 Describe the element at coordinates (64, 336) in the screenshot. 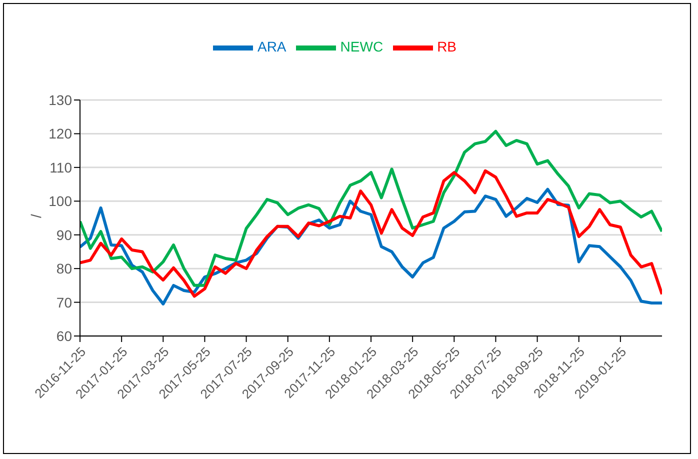

I see `y-tick-label: 60` at that location.